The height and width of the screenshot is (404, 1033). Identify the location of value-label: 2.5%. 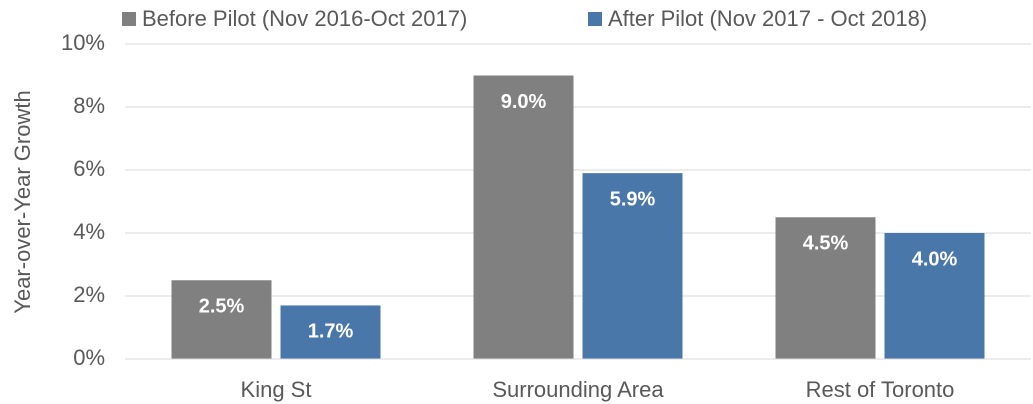
(222, 307).